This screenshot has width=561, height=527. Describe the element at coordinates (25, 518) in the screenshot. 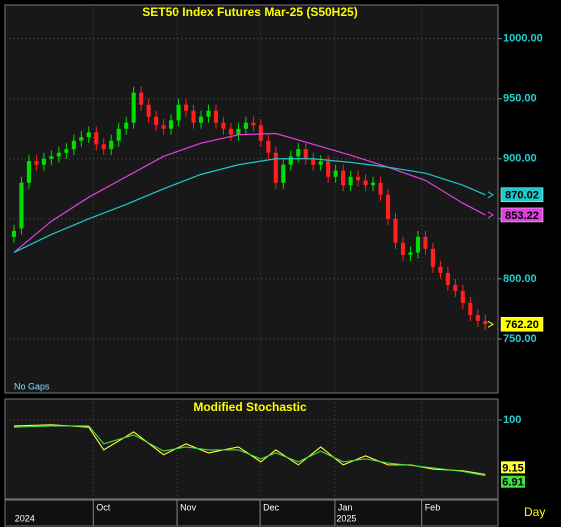

I see `year-label: 2024` at that location.